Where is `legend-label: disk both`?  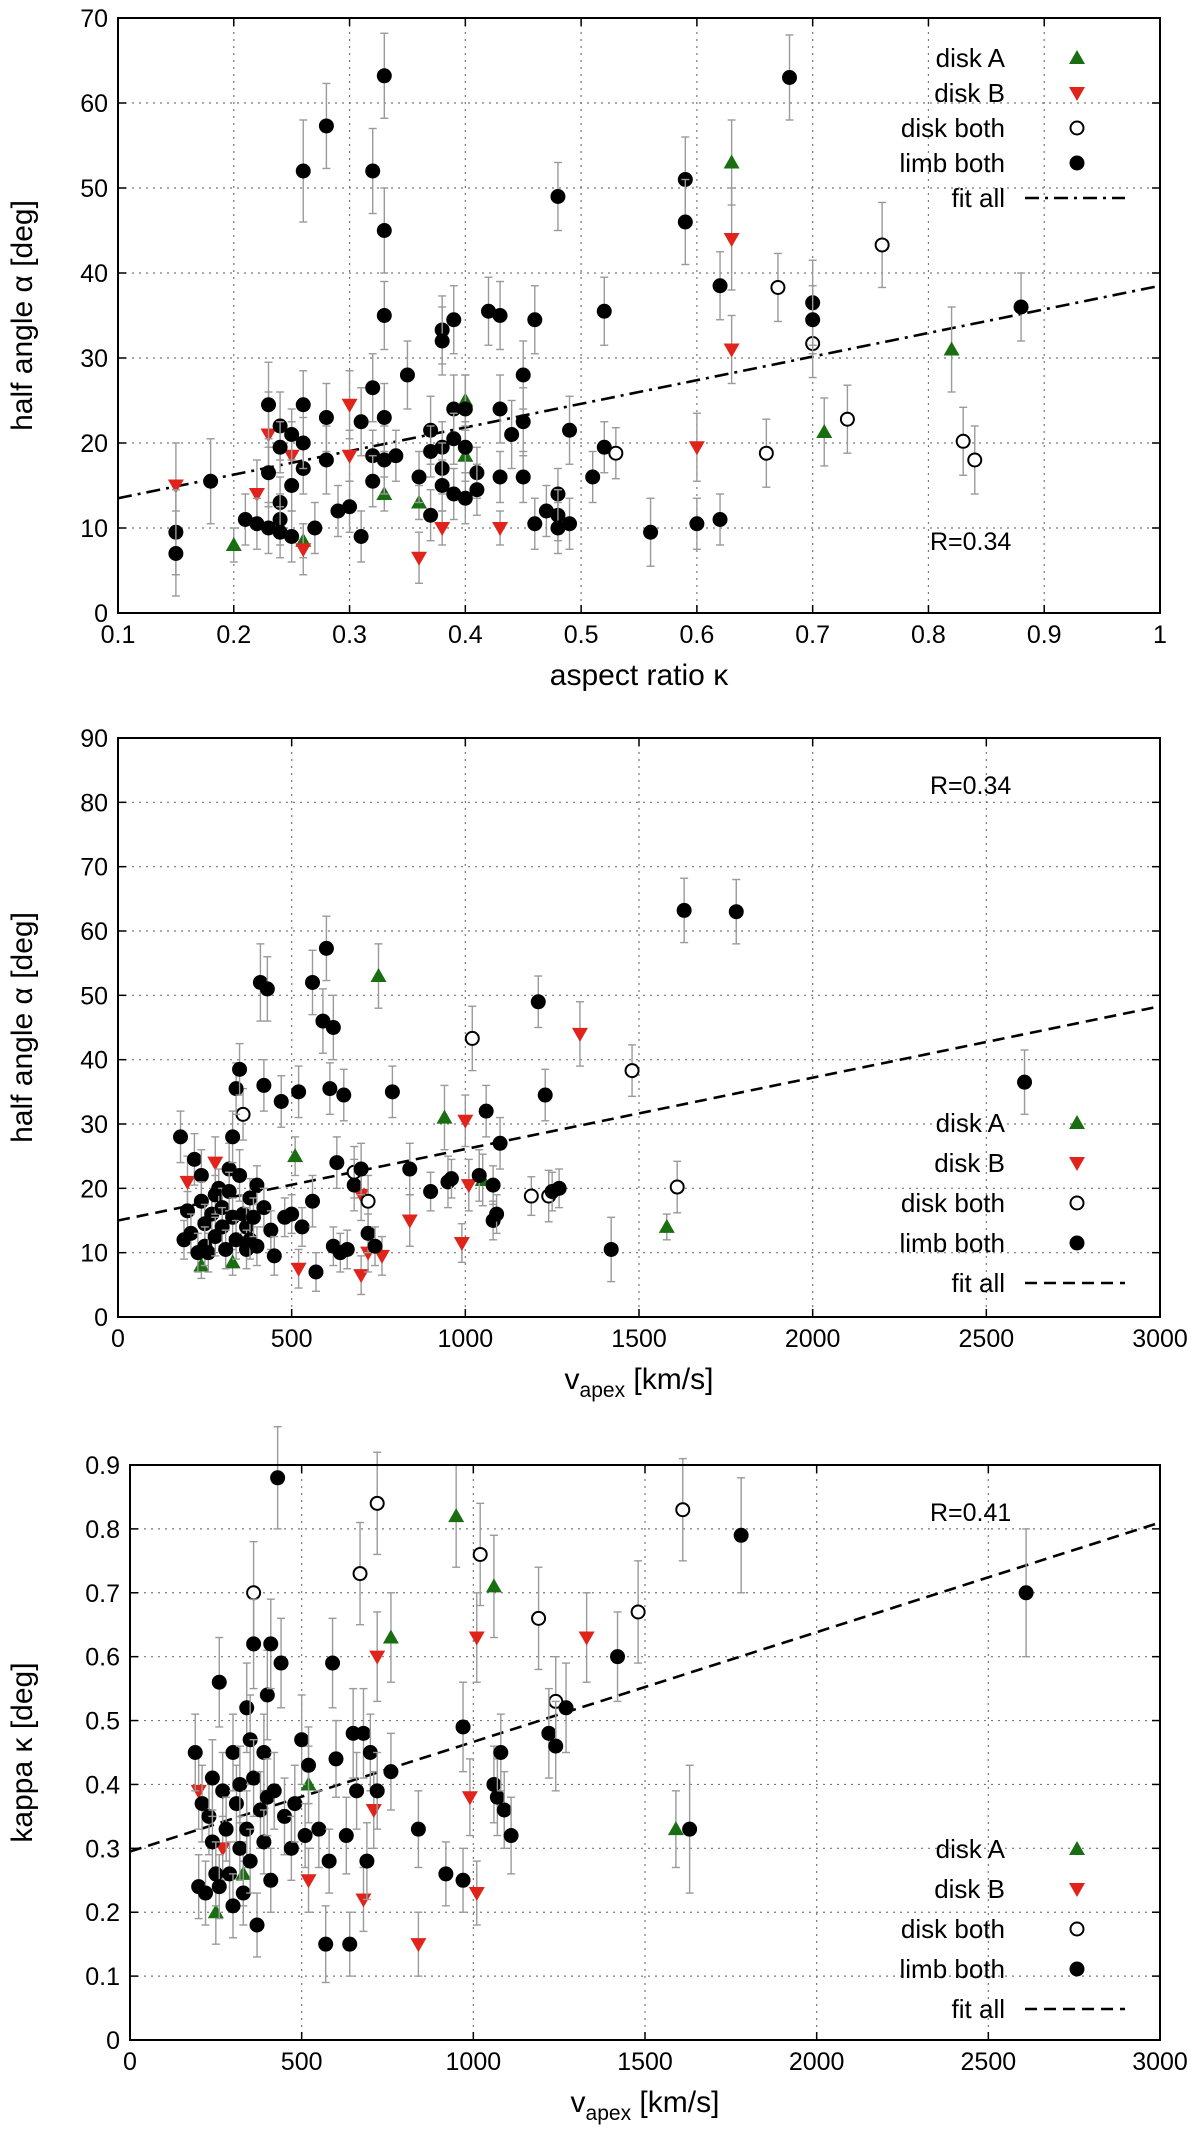 legend-label: disk both is located at coordinates (953, 1929).